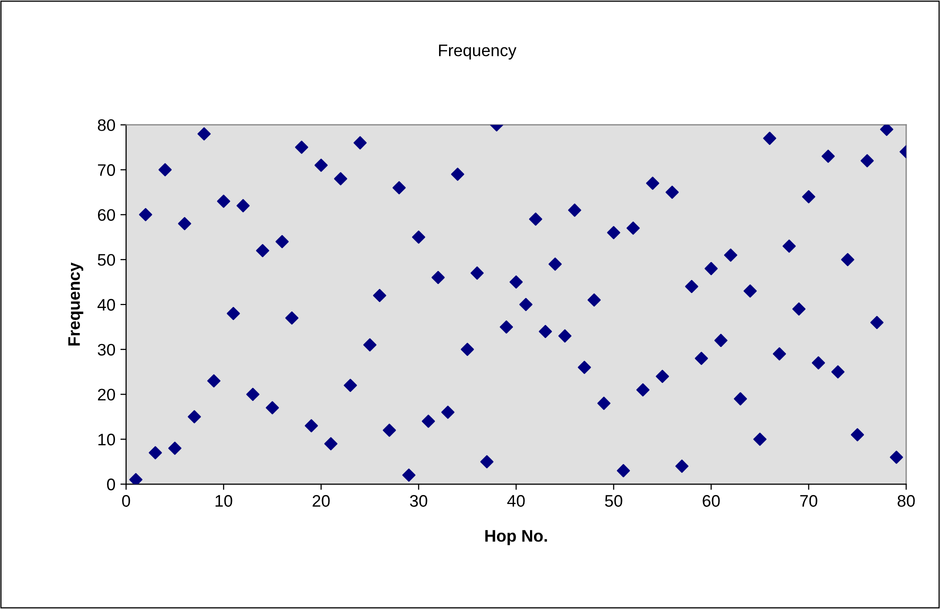 Image resolution: width=941 pixels, height=609 pixels. Describe the element at coordinates (107, 440) in the screenshot. I see `y-tick-label: 10` at that location.